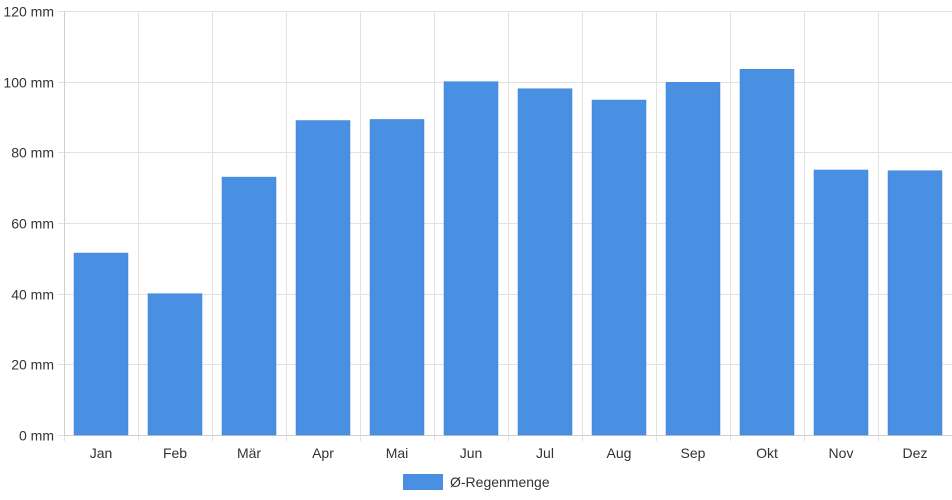 This screenshot has width=952, height=500. I want to click on x-tick-label: Aug, so click(619, 453).